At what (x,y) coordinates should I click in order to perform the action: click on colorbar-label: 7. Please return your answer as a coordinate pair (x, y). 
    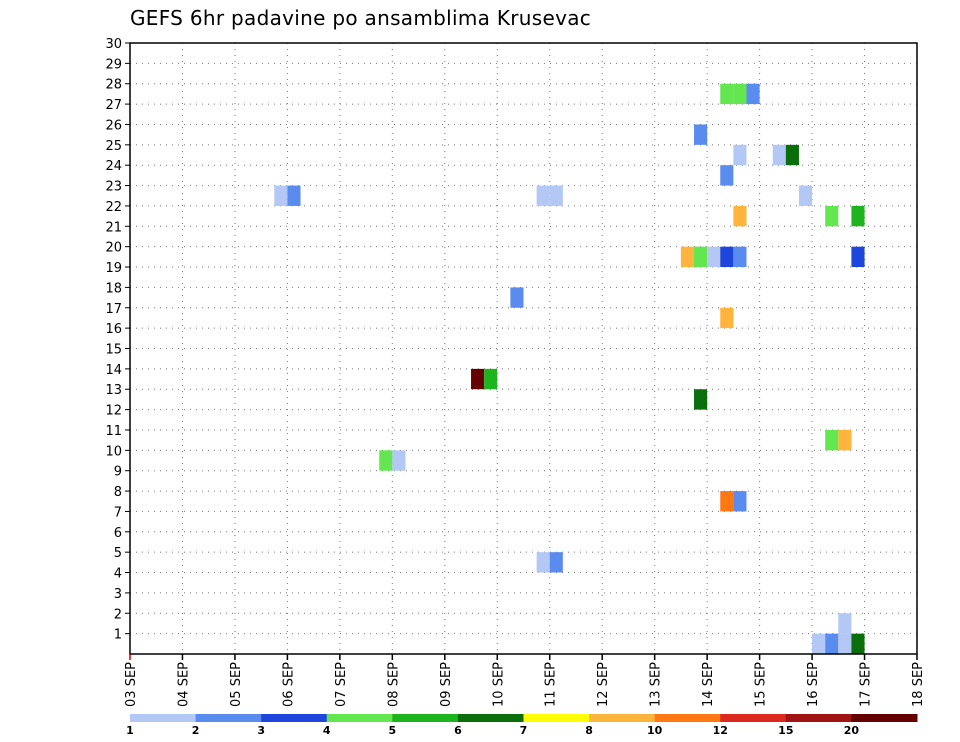
    Looking at the image, I should click on (524, 730).